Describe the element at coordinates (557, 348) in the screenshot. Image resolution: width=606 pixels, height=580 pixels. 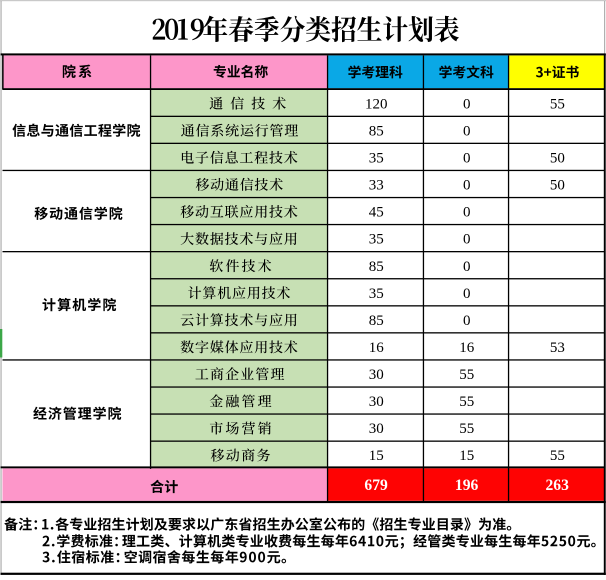
I see `svg-text: 53` at that location.